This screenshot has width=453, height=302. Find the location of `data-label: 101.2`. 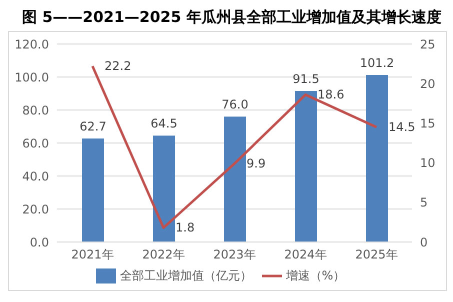

data-label: 101.2 is located at coordinates (377, 63).